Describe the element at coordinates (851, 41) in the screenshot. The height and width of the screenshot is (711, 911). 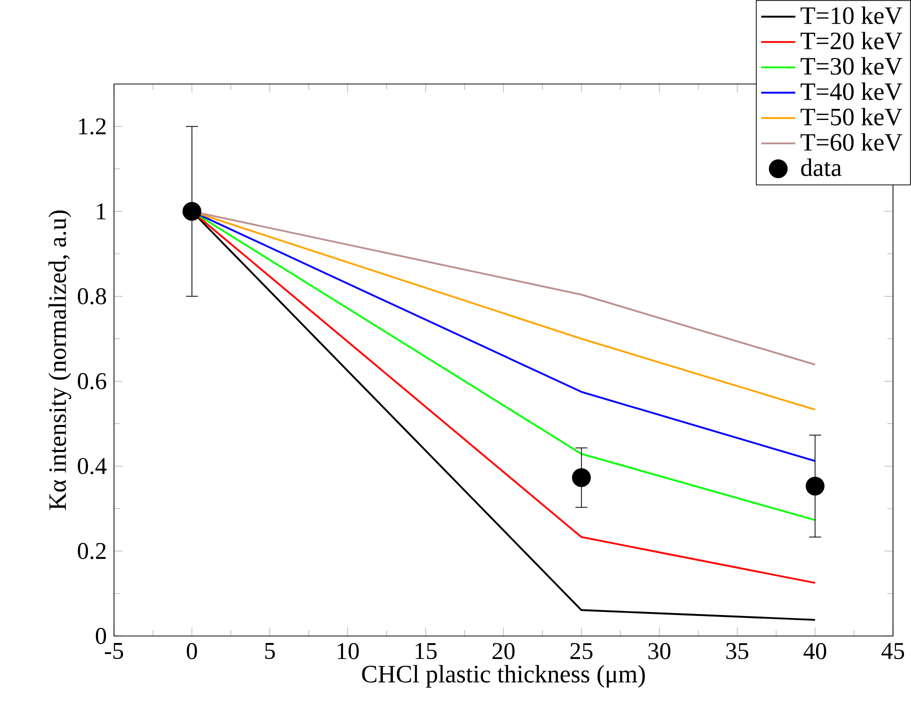
I see `legend-label: T=20 keV` at that location.